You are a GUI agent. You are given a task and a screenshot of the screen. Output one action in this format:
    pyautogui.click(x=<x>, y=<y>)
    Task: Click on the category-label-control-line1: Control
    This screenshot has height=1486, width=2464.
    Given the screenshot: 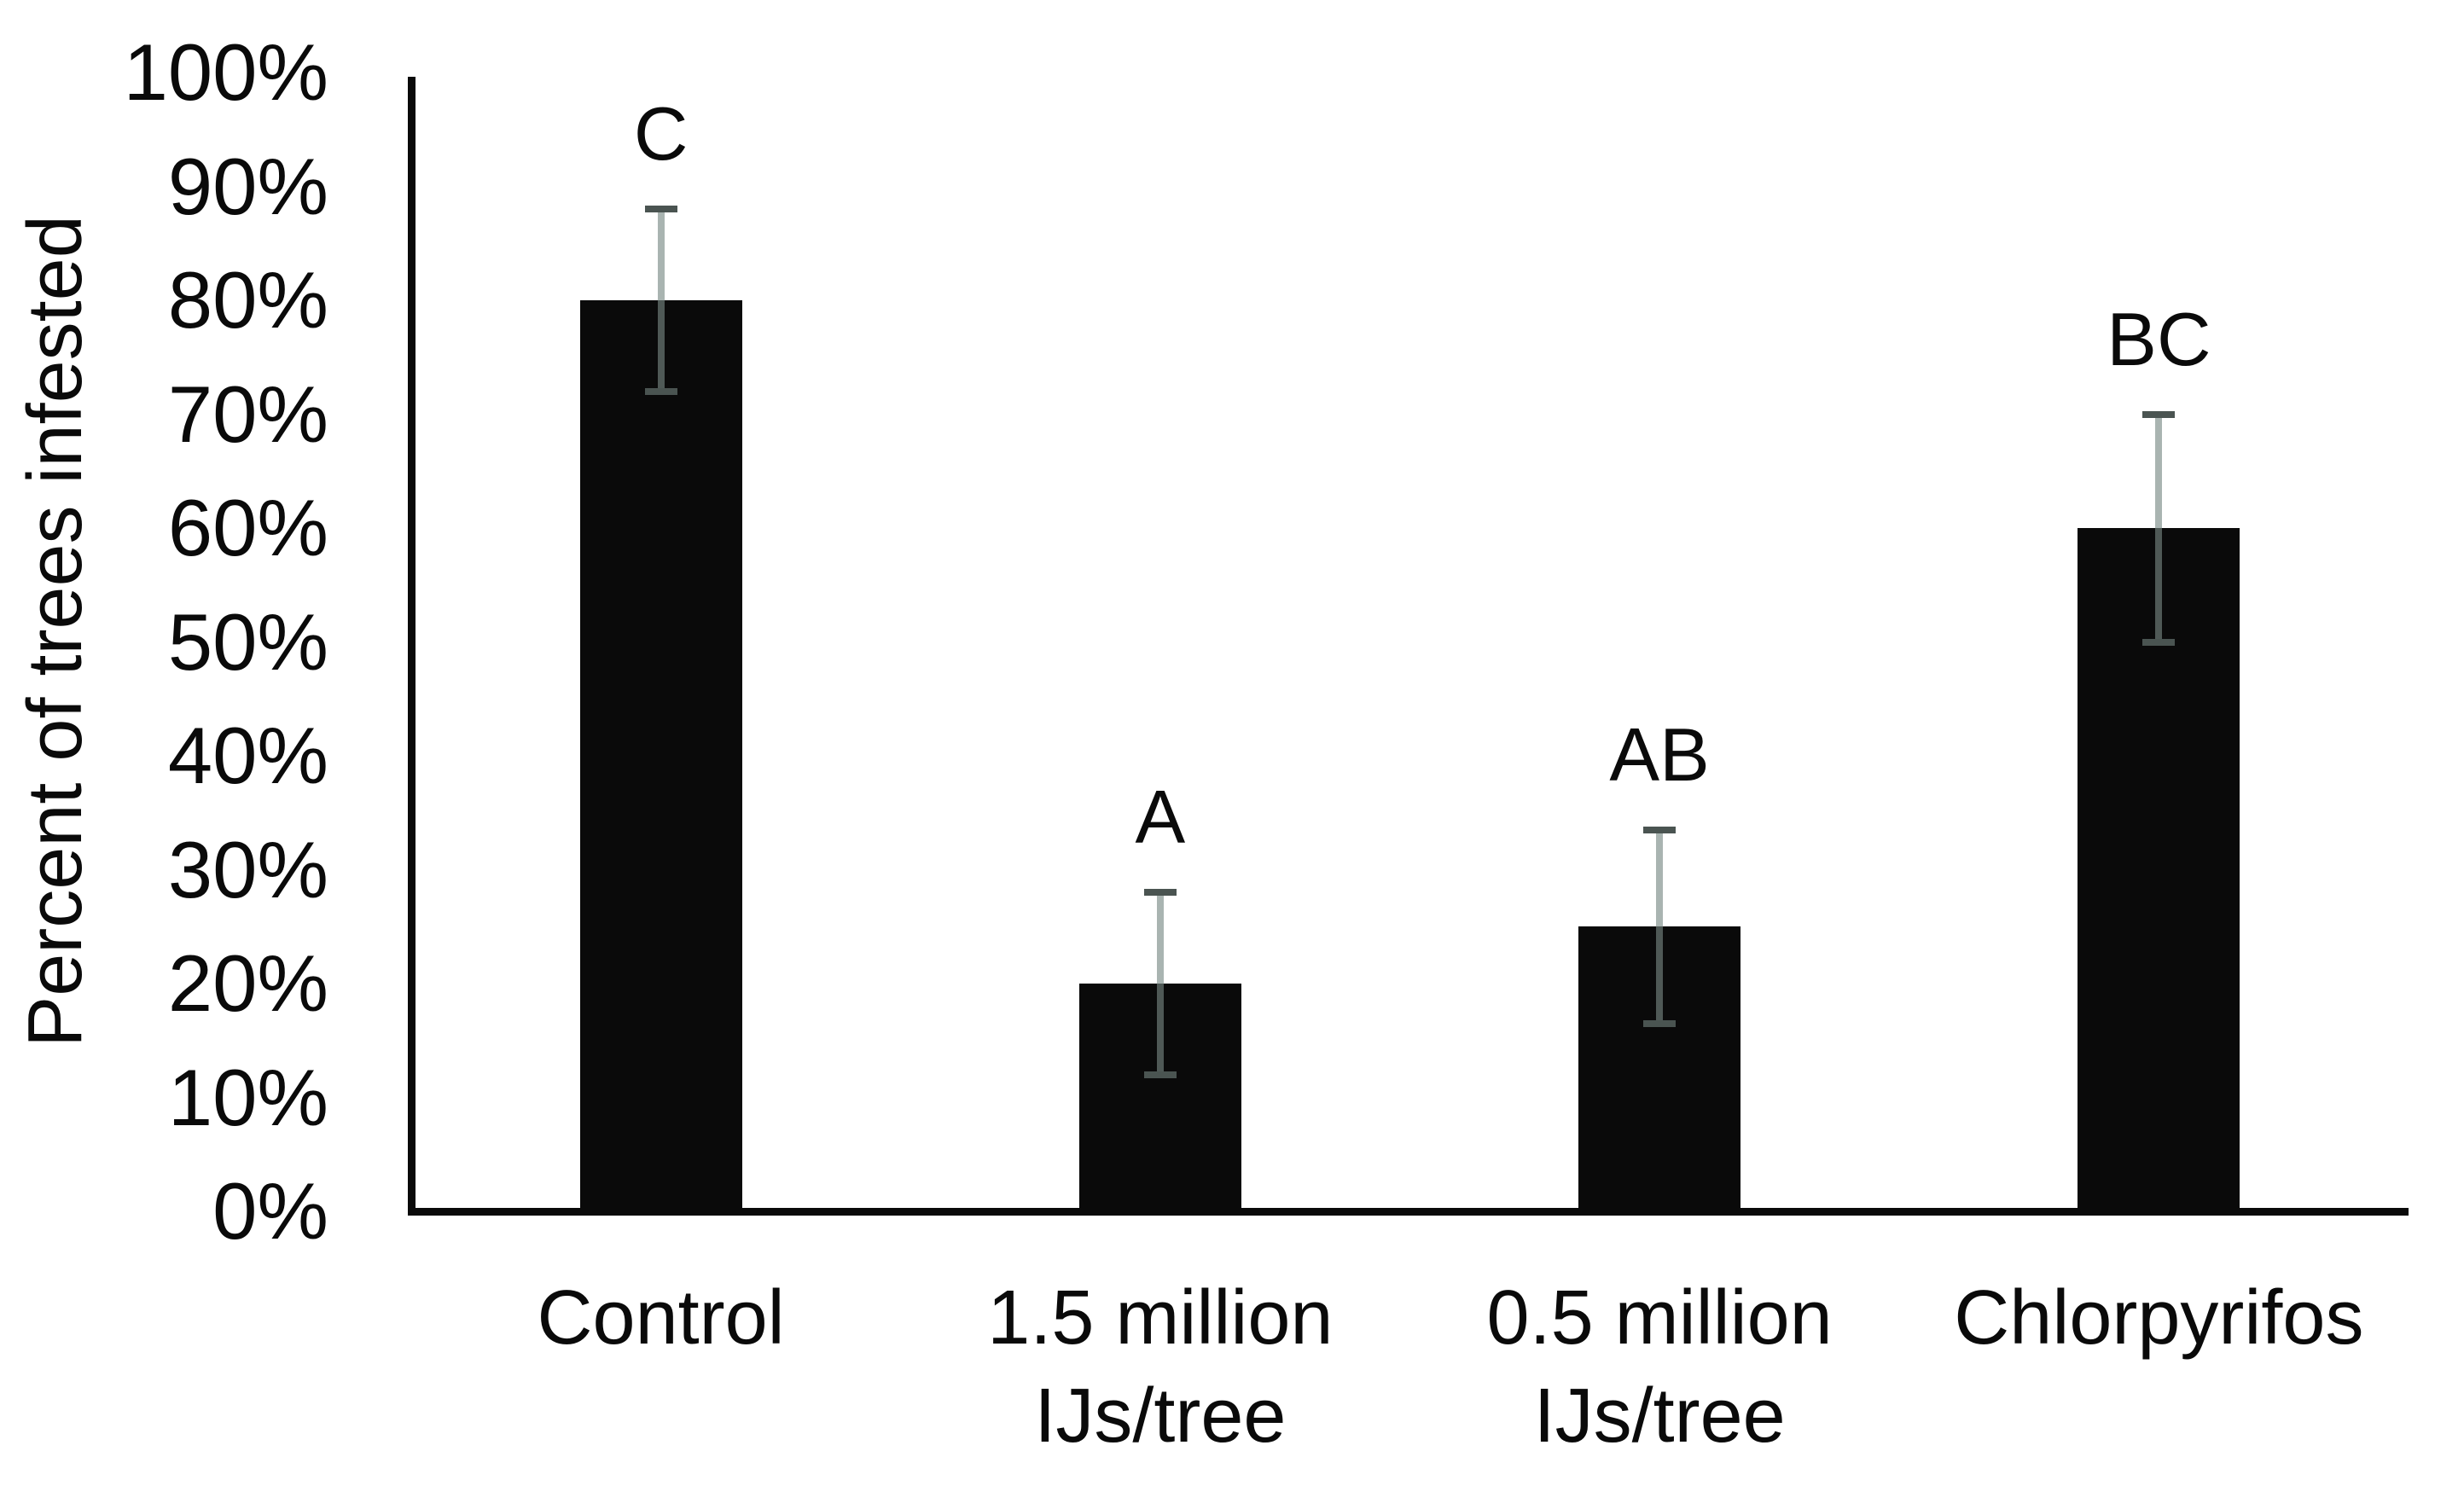 What is the action you would take?
    pyautogui.click(x=661, y=1318)
    